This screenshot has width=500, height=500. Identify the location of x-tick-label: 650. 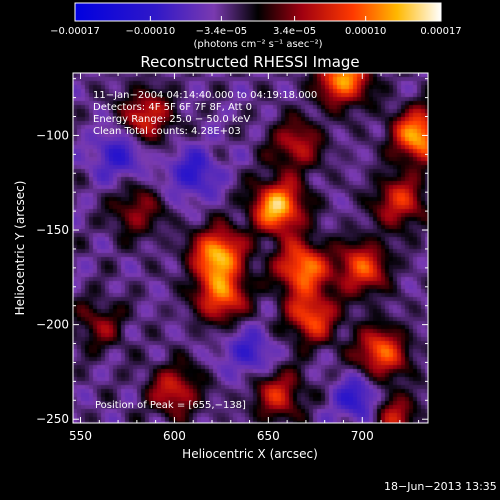
(268, 436).